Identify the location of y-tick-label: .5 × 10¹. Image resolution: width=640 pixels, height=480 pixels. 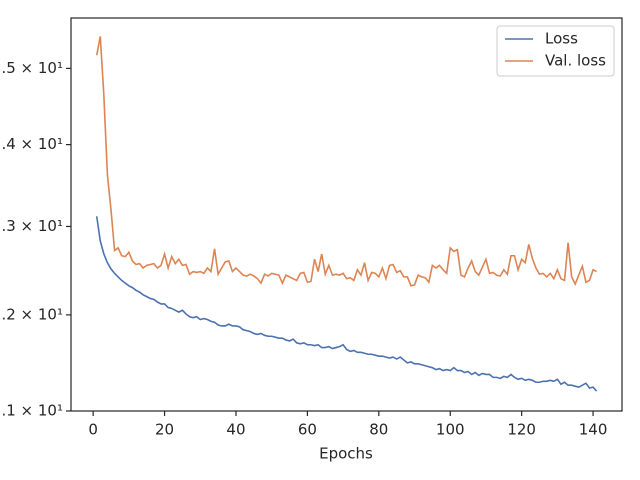
(32, 68).